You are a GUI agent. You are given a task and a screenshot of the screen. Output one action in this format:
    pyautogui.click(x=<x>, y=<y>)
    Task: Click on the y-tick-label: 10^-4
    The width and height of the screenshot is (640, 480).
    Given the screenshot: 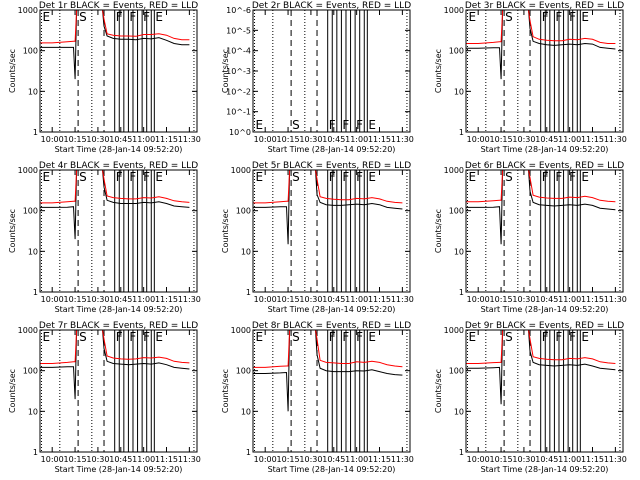 What is the action you would take?
    pyautogui.click(x=238, y=51)
    